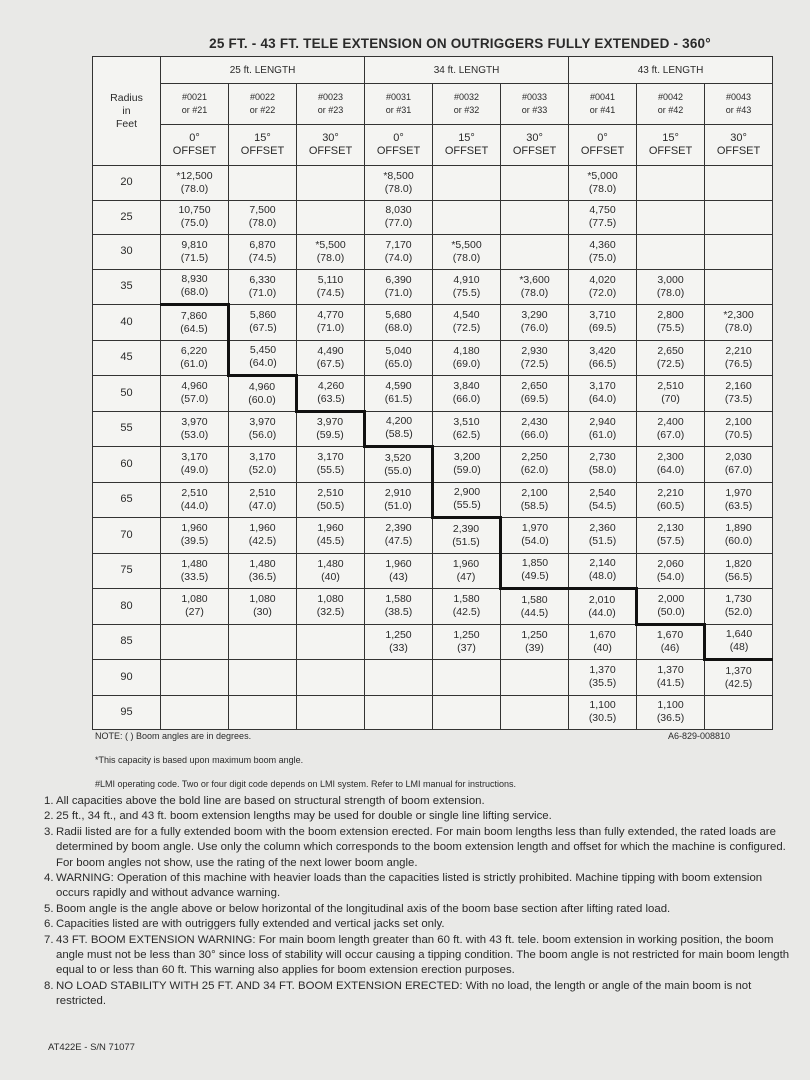 This screenshot has width=810, height=1080. What do you see at coordinates (603, 97) in the screenshot?
I see `code: #0041` at bounding box center [603, 97].